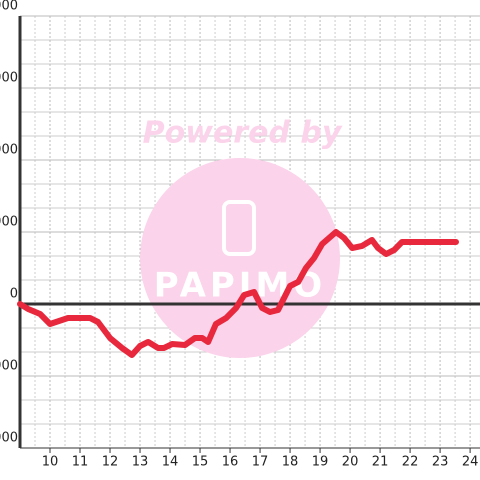 The image size is (480, 480). Describe the element at coordinates (80, 462) in the screenshot. I see `x-tick-label: 11` at that location.